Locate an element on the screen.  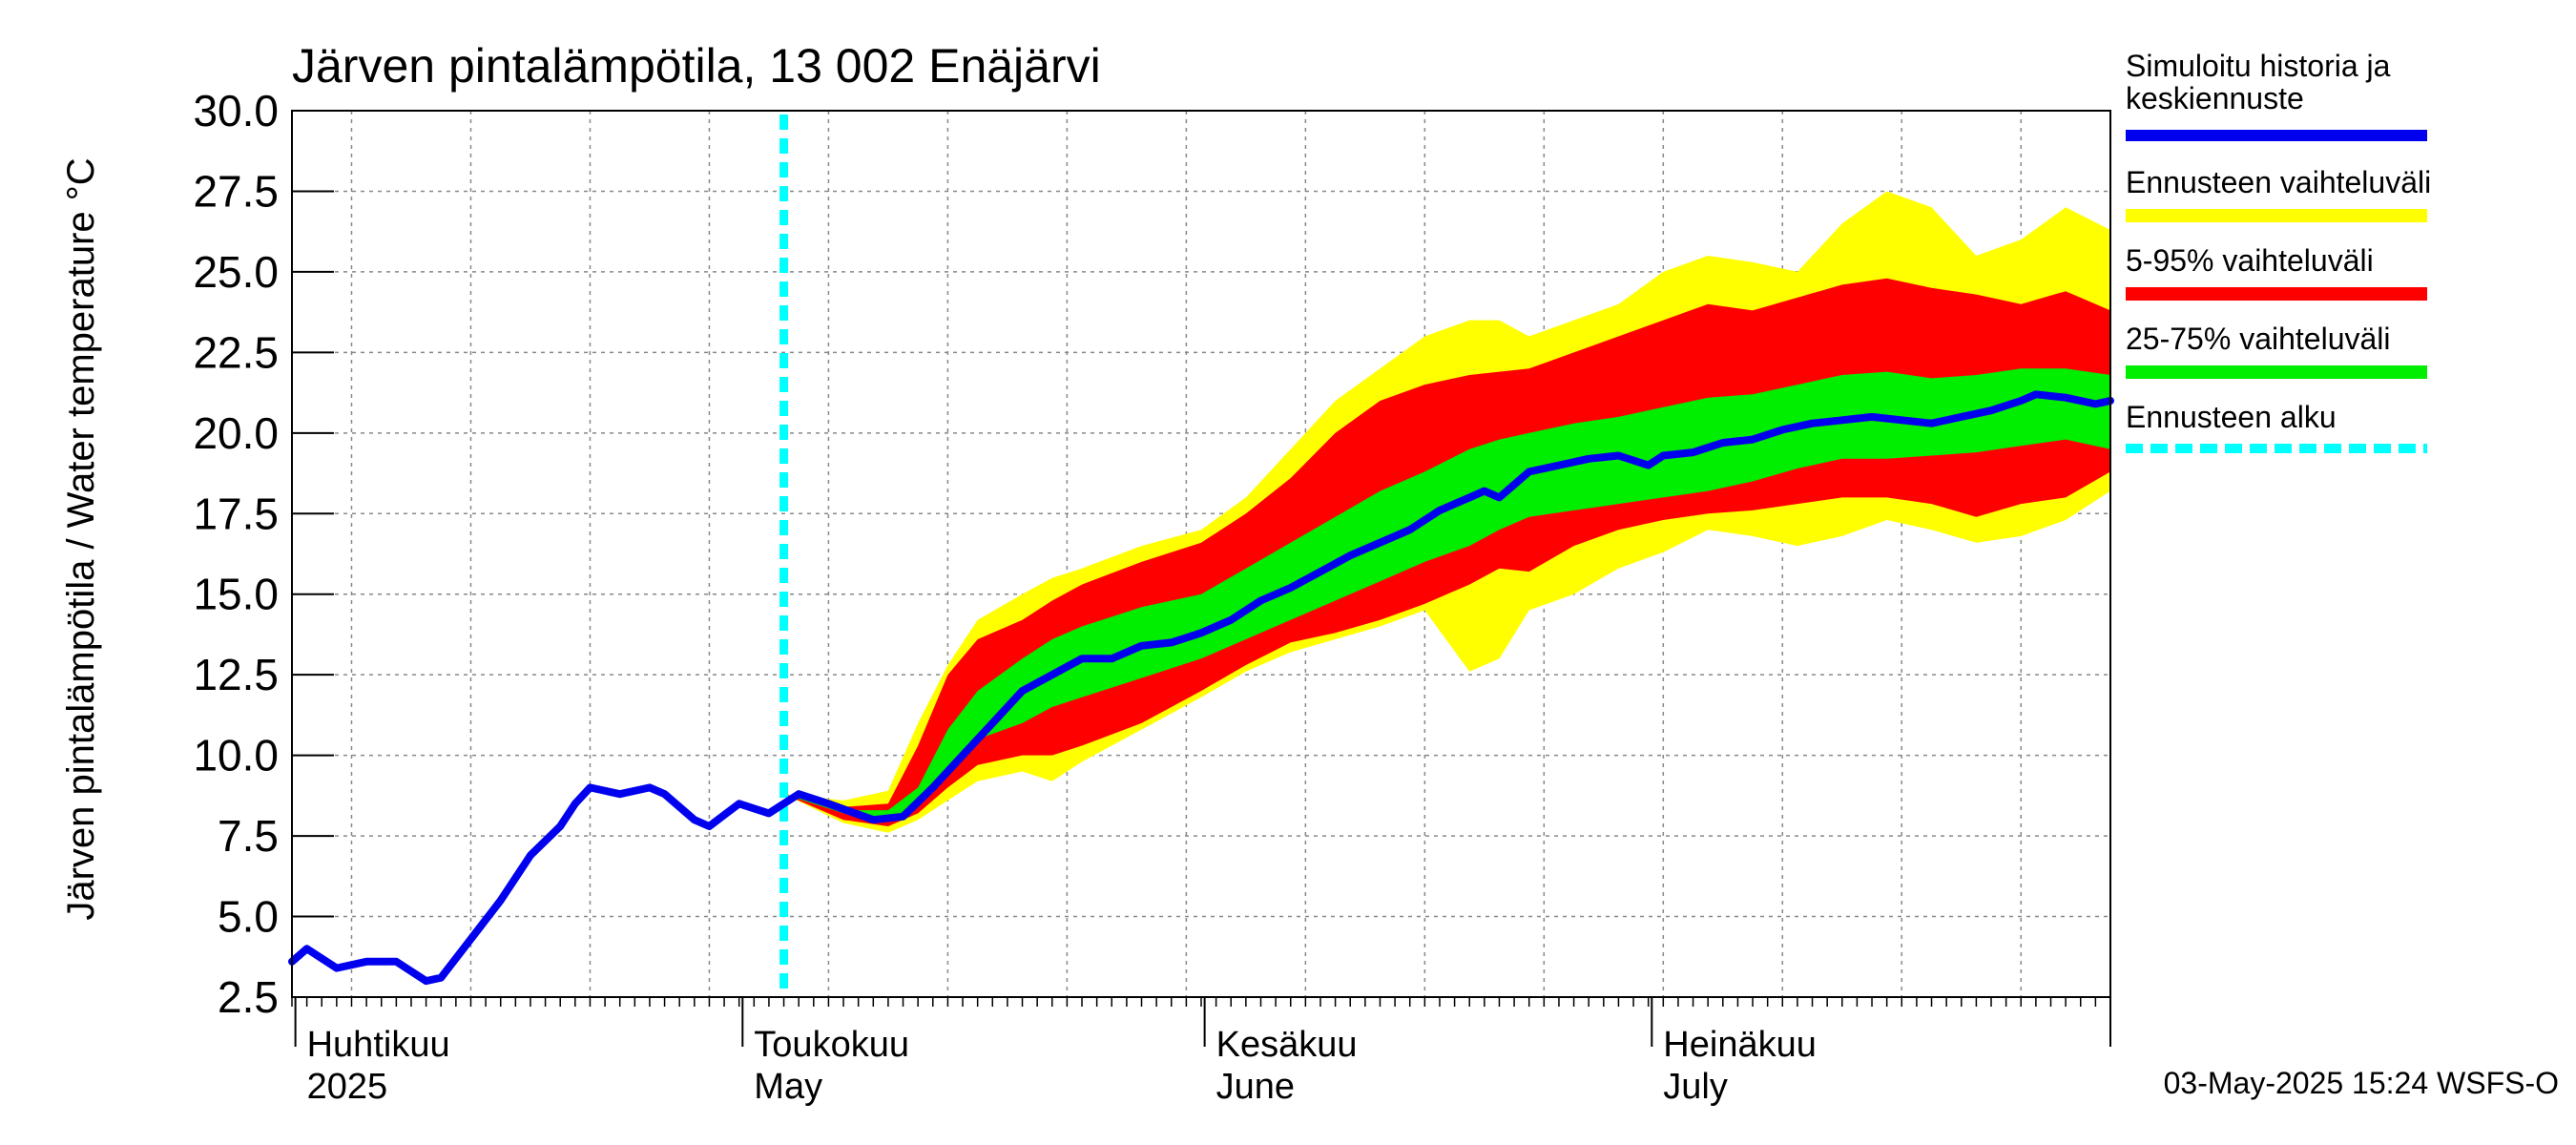
legend-item-forecast-start: Ennusteen alku is located at coordinates (2345, 440).